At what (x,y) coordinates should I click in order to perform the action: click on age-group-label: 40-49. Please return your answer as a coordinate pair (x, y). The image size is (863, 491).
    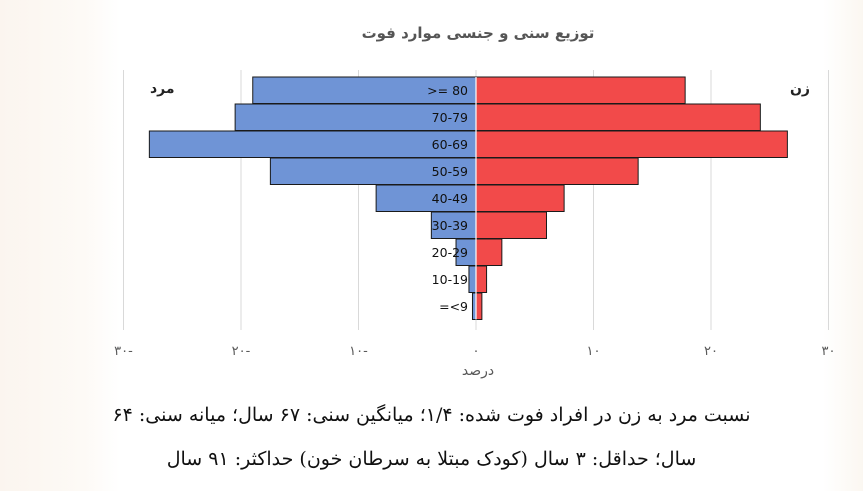
    Looking at the image, I should click on (450, 198).